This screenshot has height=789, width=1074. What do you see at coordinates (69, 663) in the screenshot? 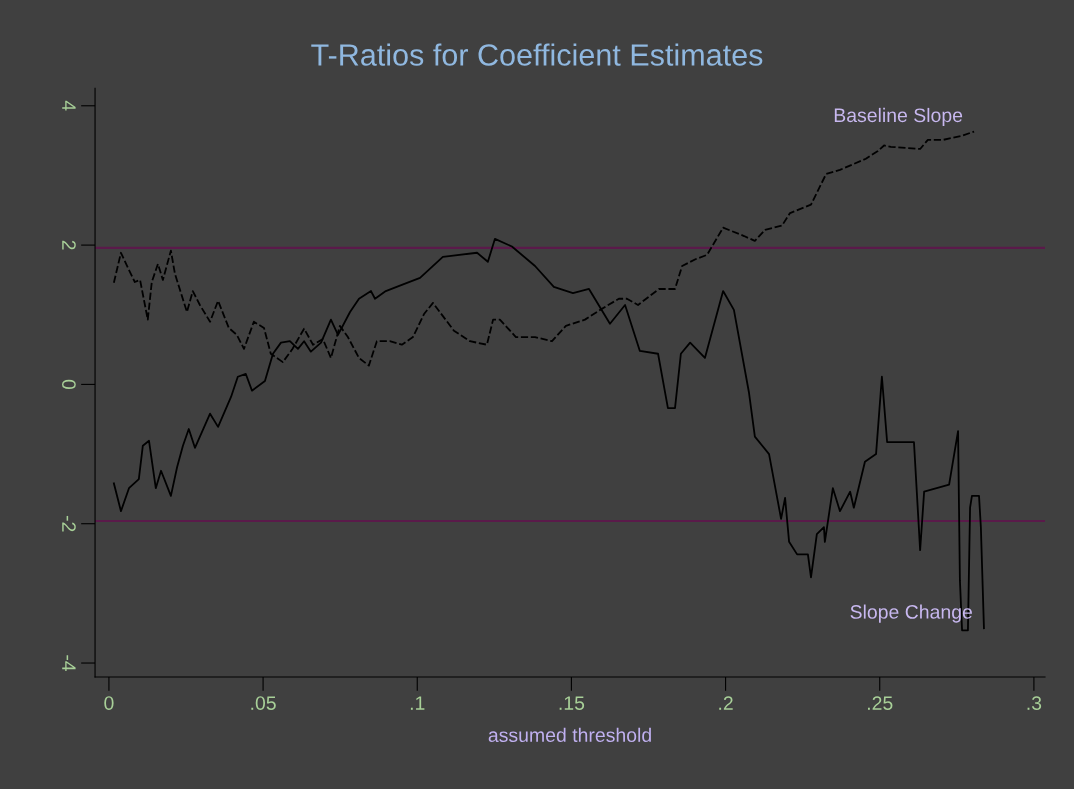
I see `y-tick-label: -4` at bounding box center [69, 663].